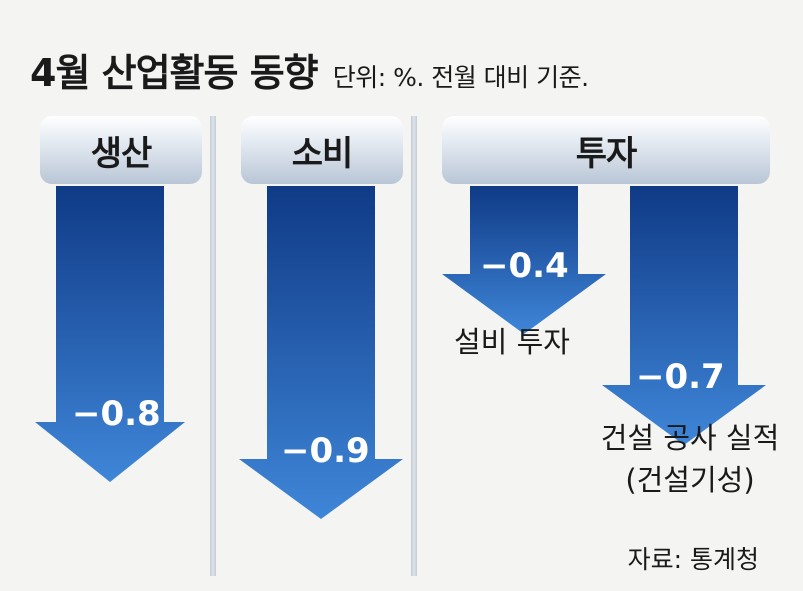 Image resolution: width=803 pixels, height=591 pixels. I want to click on series-label: 설비 투자, so click(512, 342).